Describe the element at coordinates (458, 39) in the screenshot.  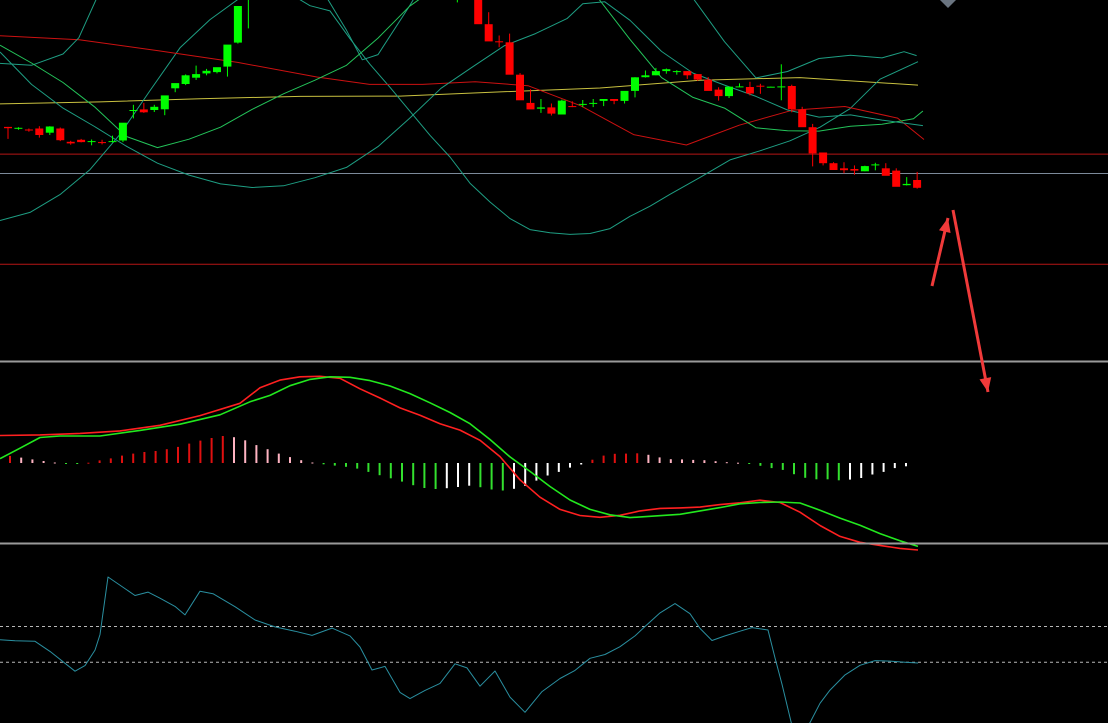
I see `bollinger-upper-band` at that location.